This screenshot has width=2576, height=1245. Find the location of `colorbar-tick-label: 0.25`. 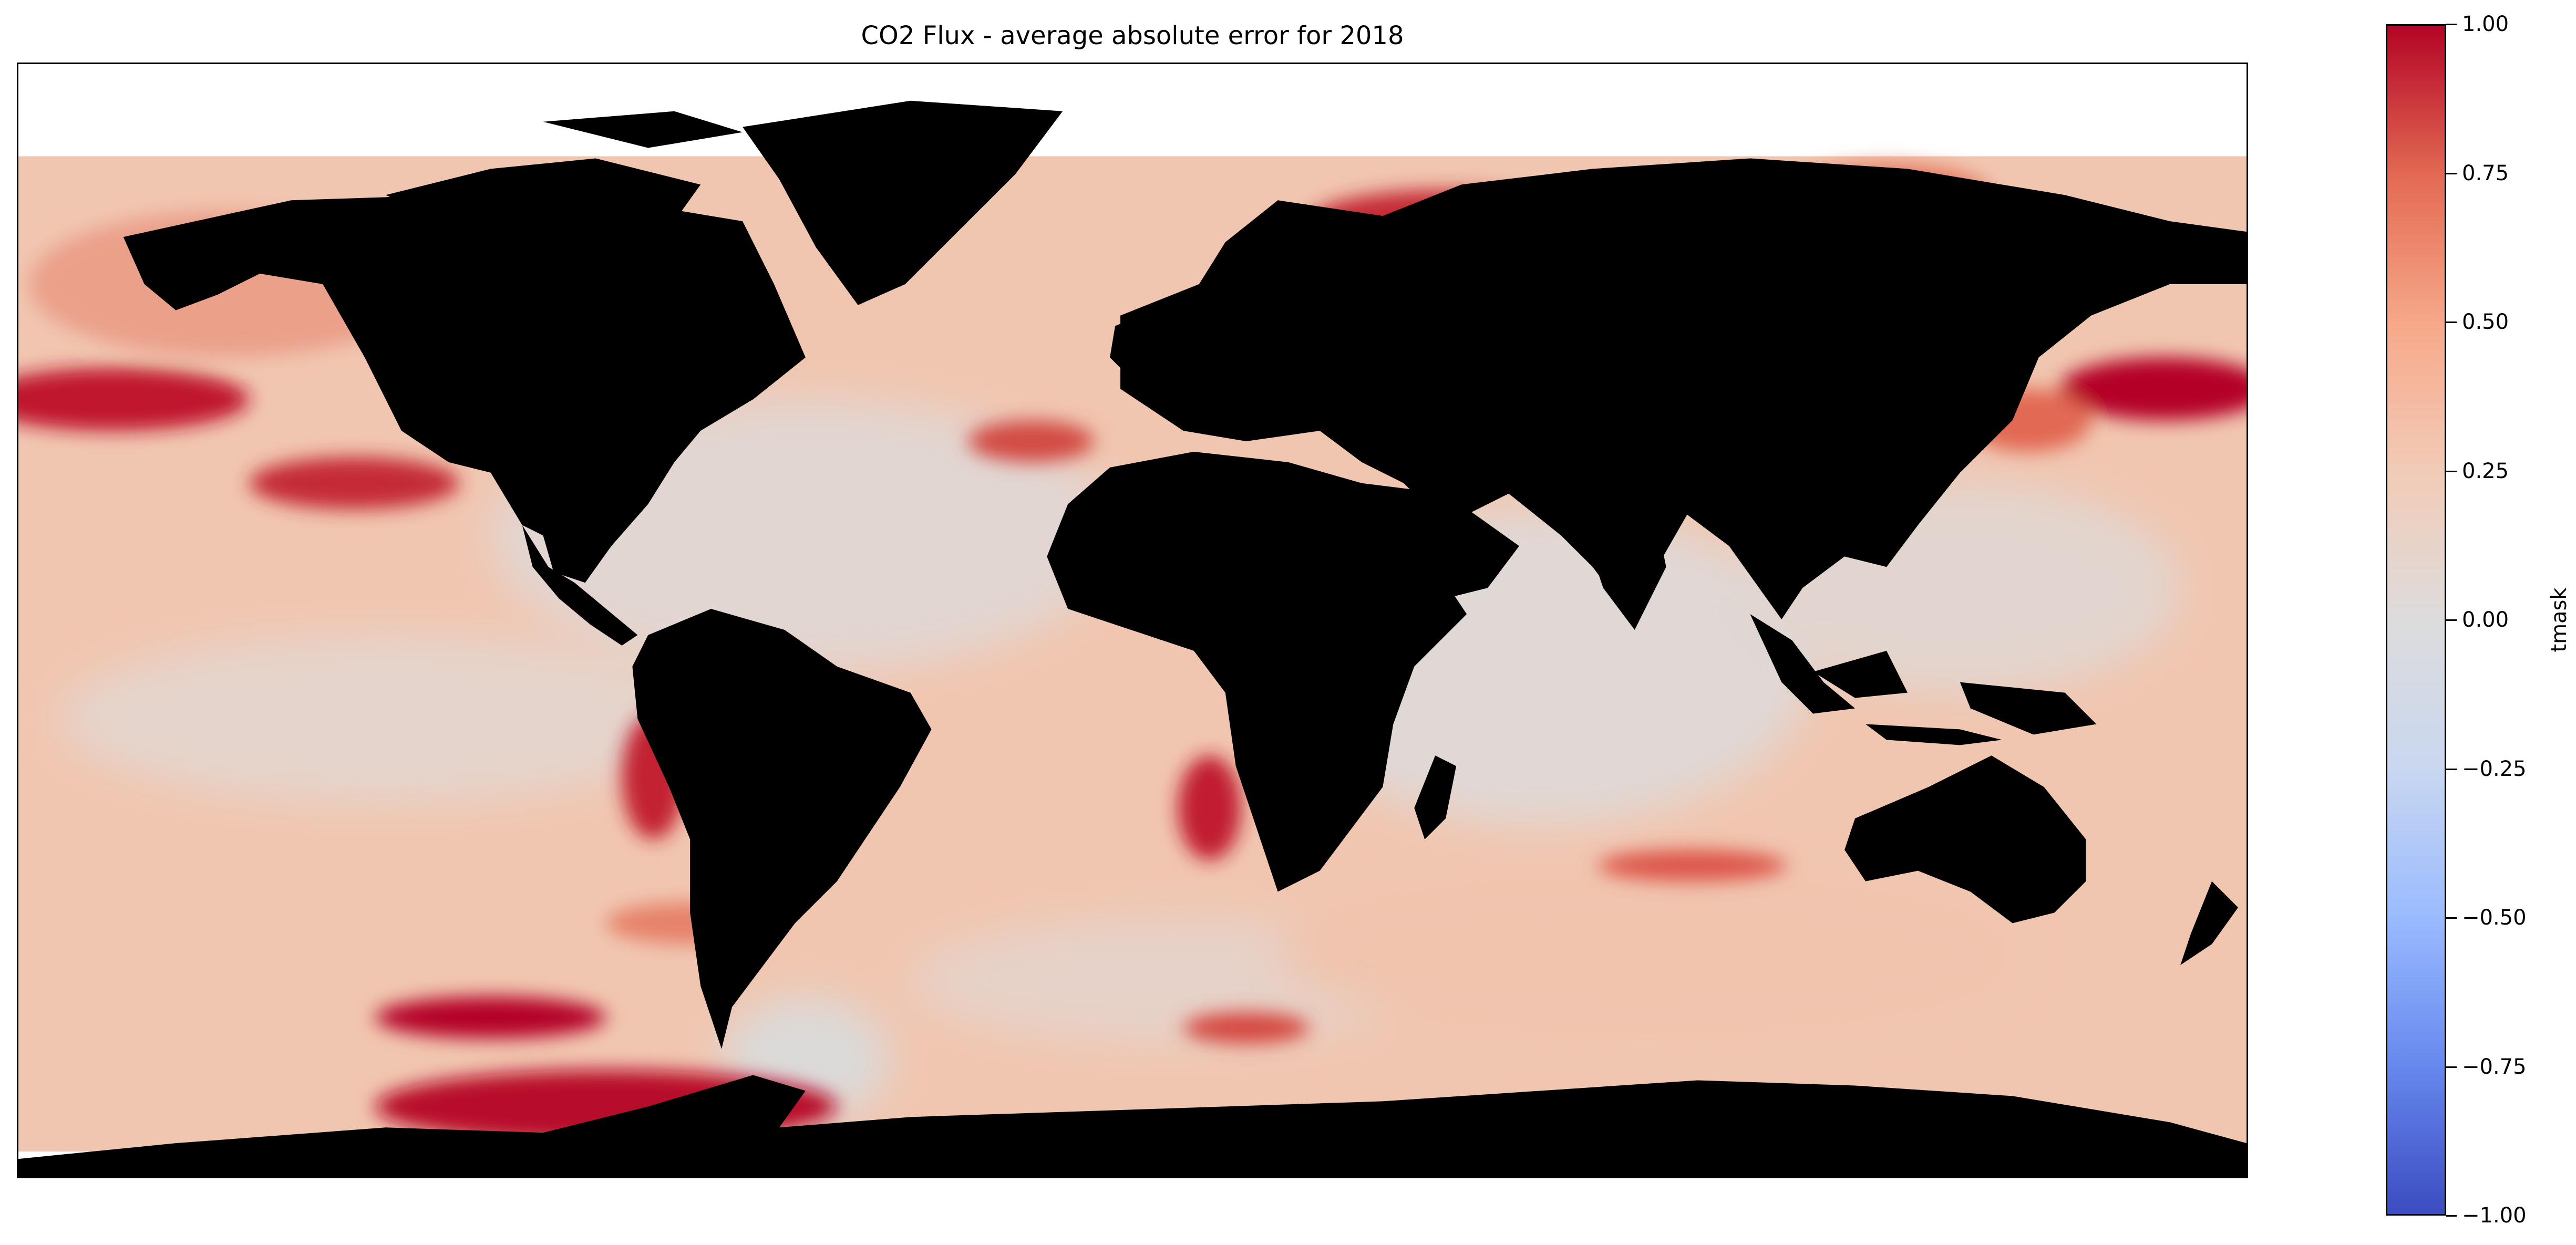

colorbar-tick-label: 0.25 is located at coordinates (2485, 471).